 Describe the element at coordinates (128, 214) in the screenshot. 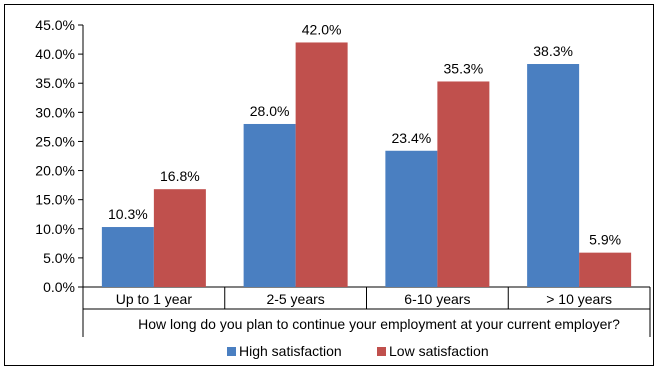

I see `data-label: 10.3%` at that location.